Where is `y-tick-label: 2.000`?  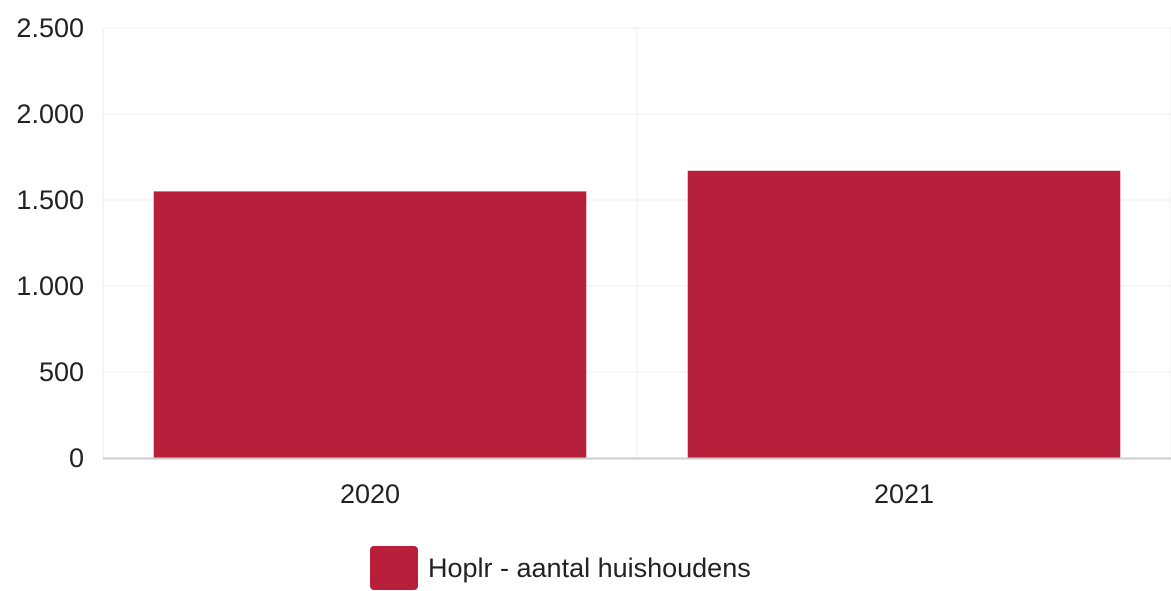 y-tick-label: 2.000 is located at coordinates (50, 114).